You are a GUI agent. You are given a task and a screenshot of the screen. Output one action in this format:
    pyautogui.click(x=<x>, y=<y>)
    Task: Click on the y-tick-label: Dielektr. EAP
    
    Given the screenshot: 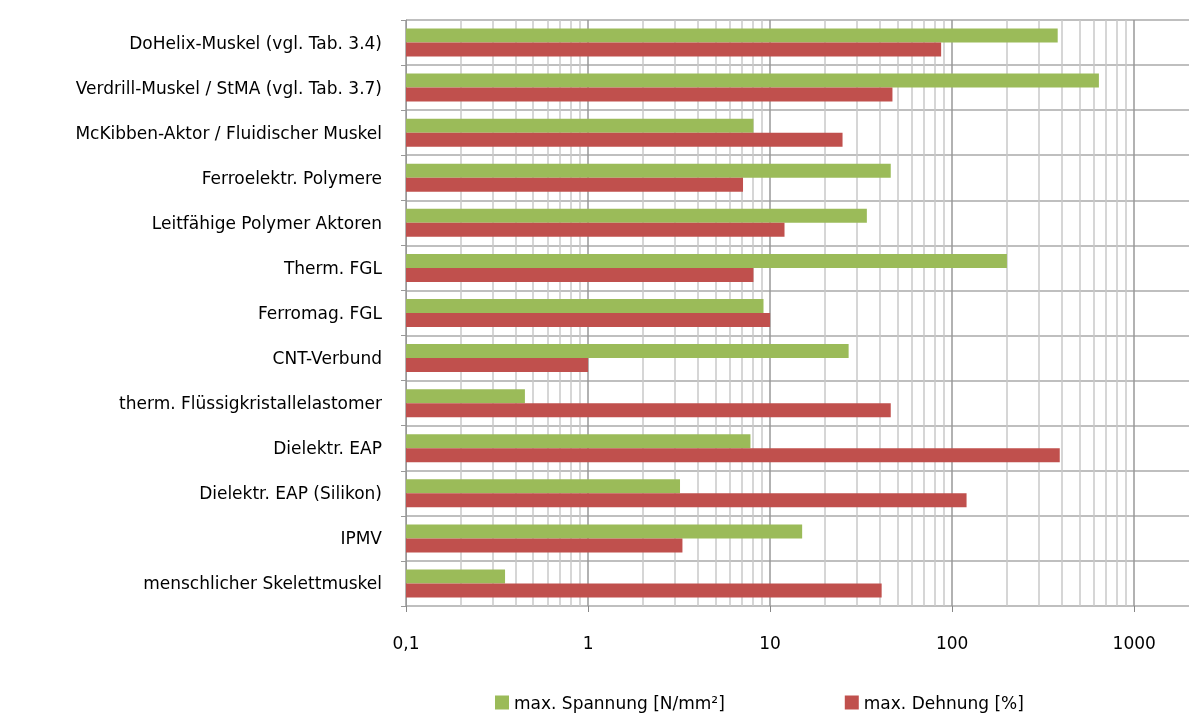 What is the action you would take?
    pyautogui.click(x=327, y=448)
    